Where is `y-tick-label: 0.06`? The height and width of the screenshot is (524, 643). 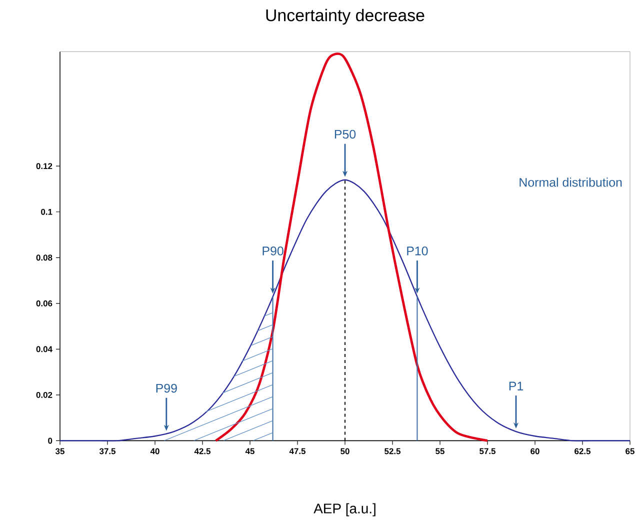 y-tick-label: 0.06 is located at coordinates (44, 303).